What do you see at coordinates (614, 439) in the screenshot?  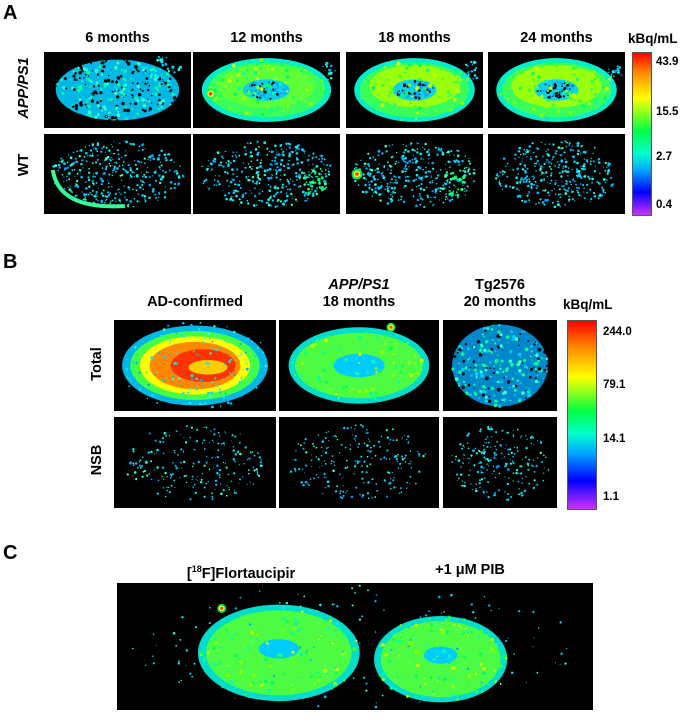 I see `panel-b-colorbar-tick: 14.1` at bounding box center [614, 439].